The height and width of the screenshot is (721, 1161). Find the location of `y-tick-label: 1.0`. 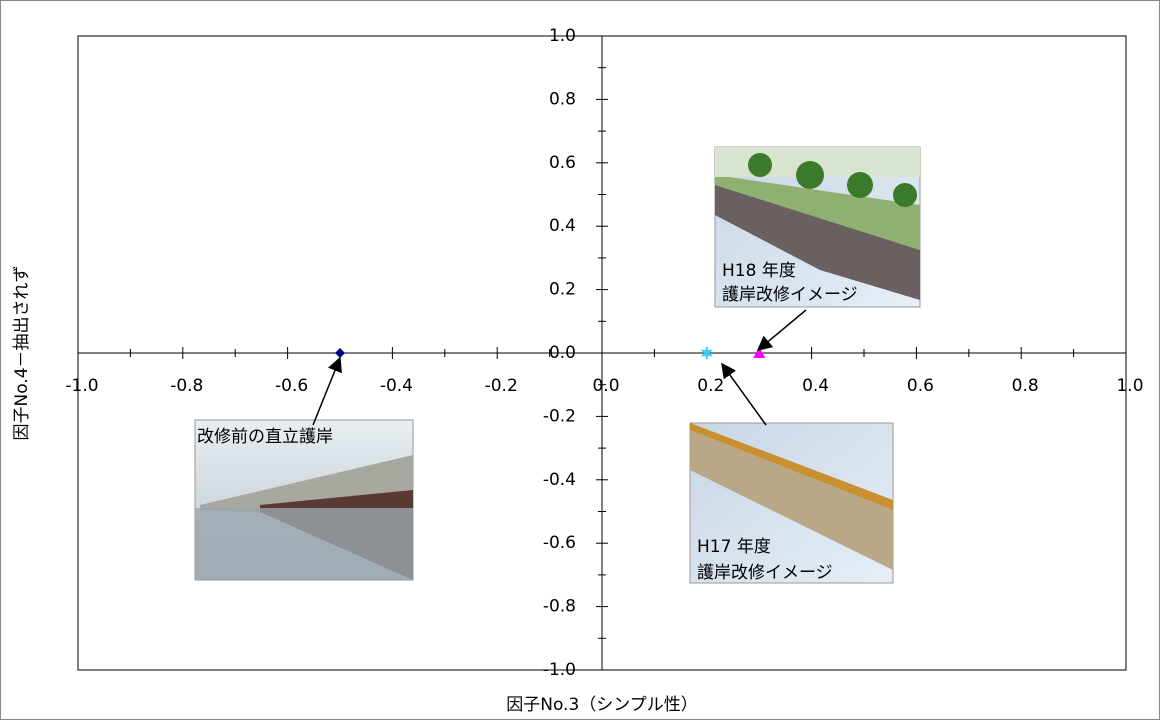

y-tick-label: 1.0 is located at coordinates (562, 36).